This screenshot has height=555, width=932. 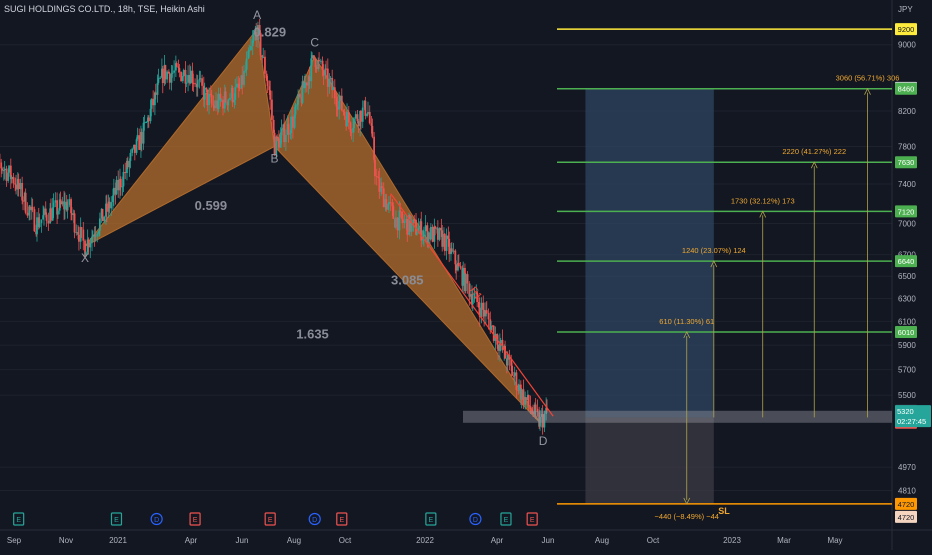 I want to click on stop-tag: SL, so click(x=724, y=511).